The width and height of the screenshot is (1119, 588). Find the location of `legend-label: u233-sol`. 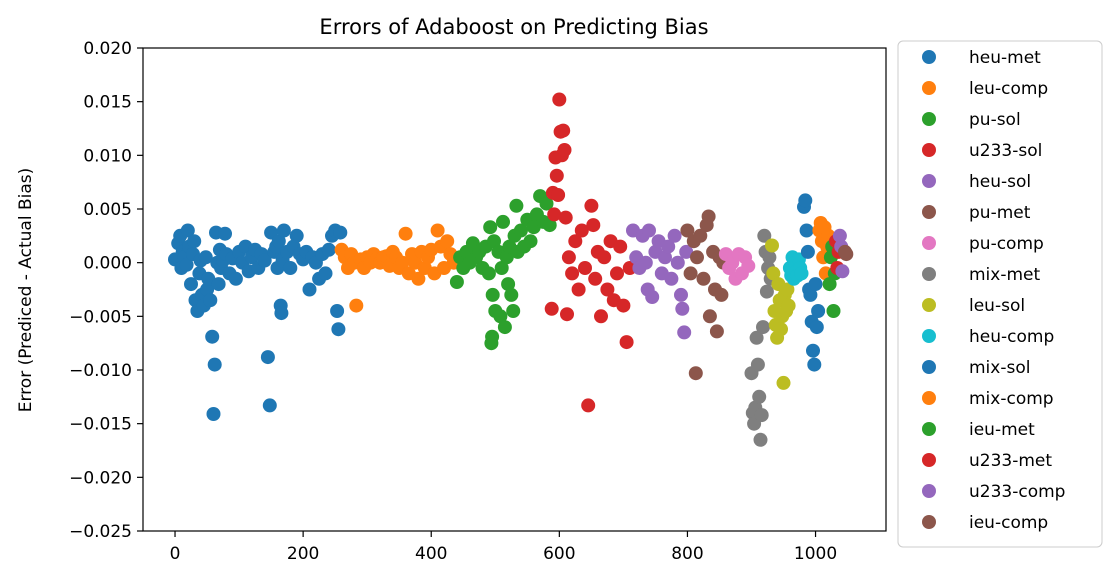

legend-label: u233-sol is located at coordinates (1005, 151).